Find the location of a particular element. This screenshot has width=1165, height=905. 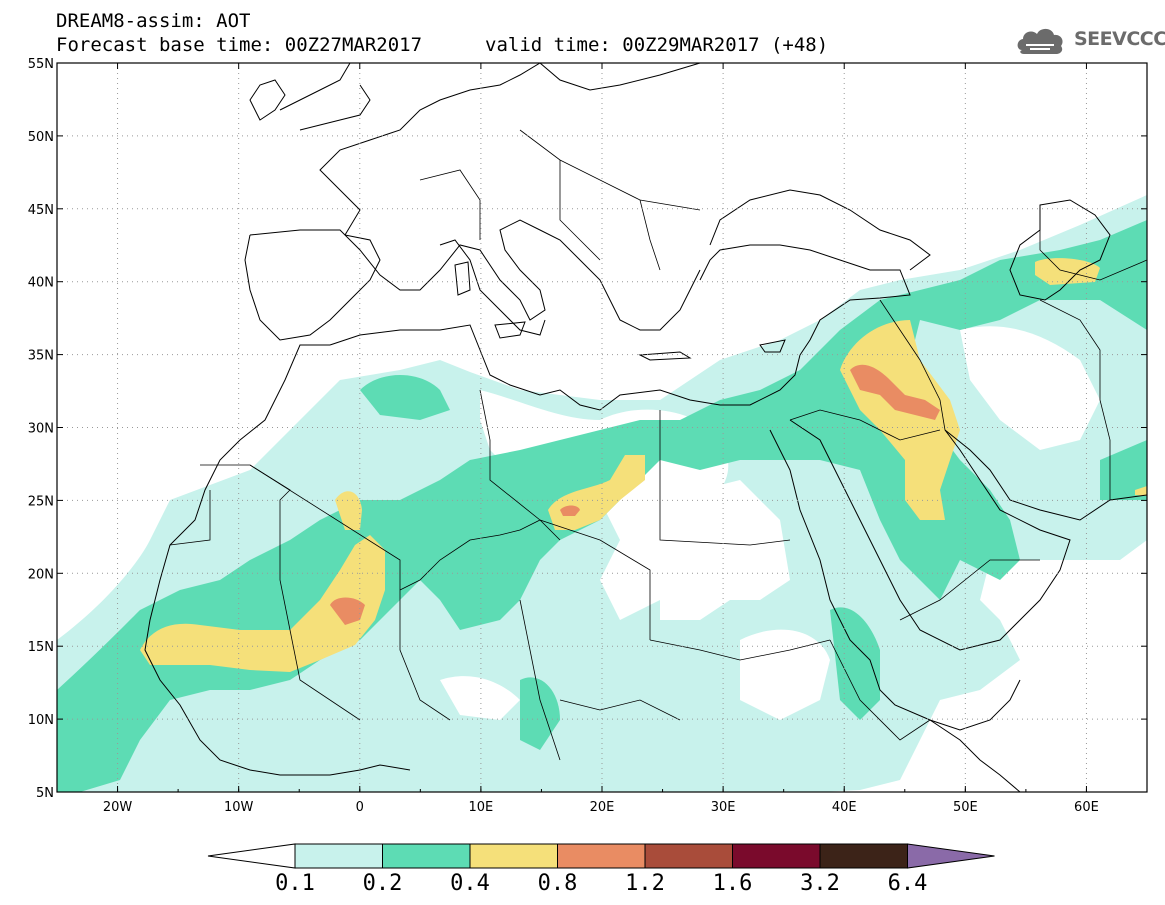

lon-tick-label: 50E is located at coordinates (965, 807).